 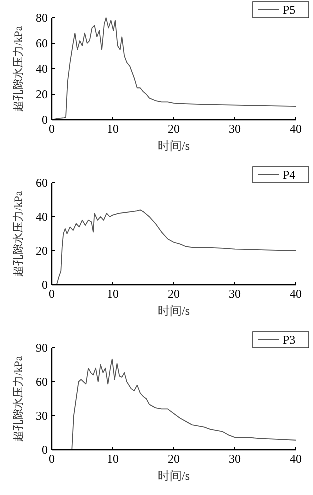 What do you see at coordinates (42, 416) in the screenshot?
I see `y-tick-label: 30` at bounding box center [42, 416].